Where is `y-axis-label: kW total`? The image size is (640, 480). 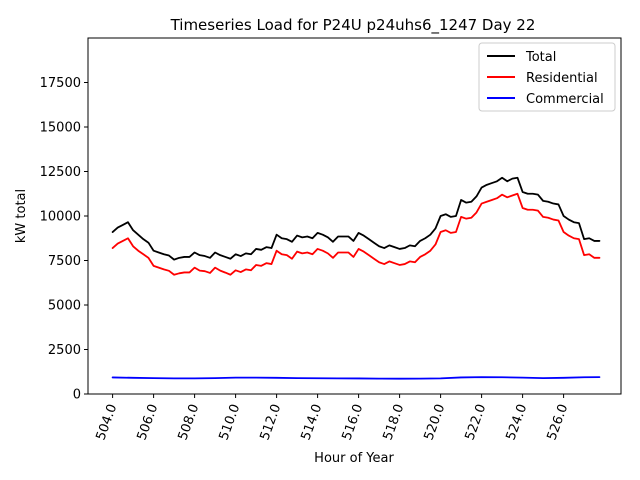 y-axis-label: kW total is located at coordinates (21, 216).